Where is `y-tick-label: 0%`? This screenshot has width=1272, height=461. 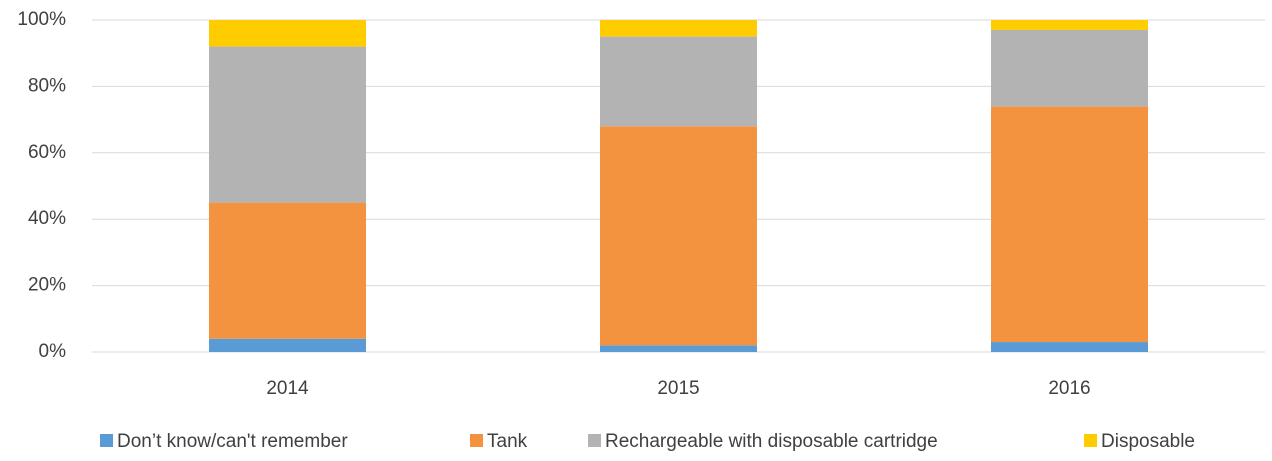 y-tick-label: 0% is located at coordinates (53, 351).